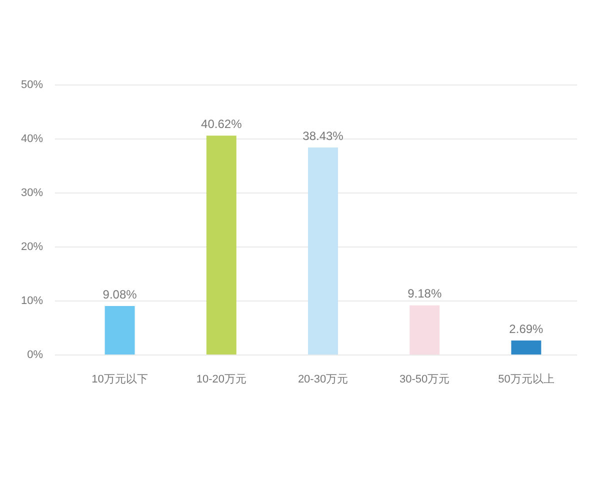  What do you see at coordinates (323, 380) in the screenshot?
I see `x-tick-label: 20-30万元` at bounding box center [323, 380].